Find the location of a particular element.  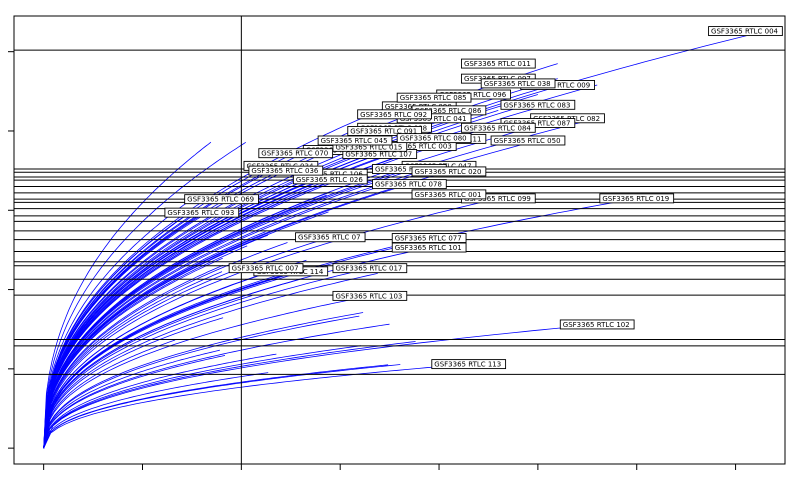

label-text: GSF3365 RTLC 091 is located at coordinates (383, 131).